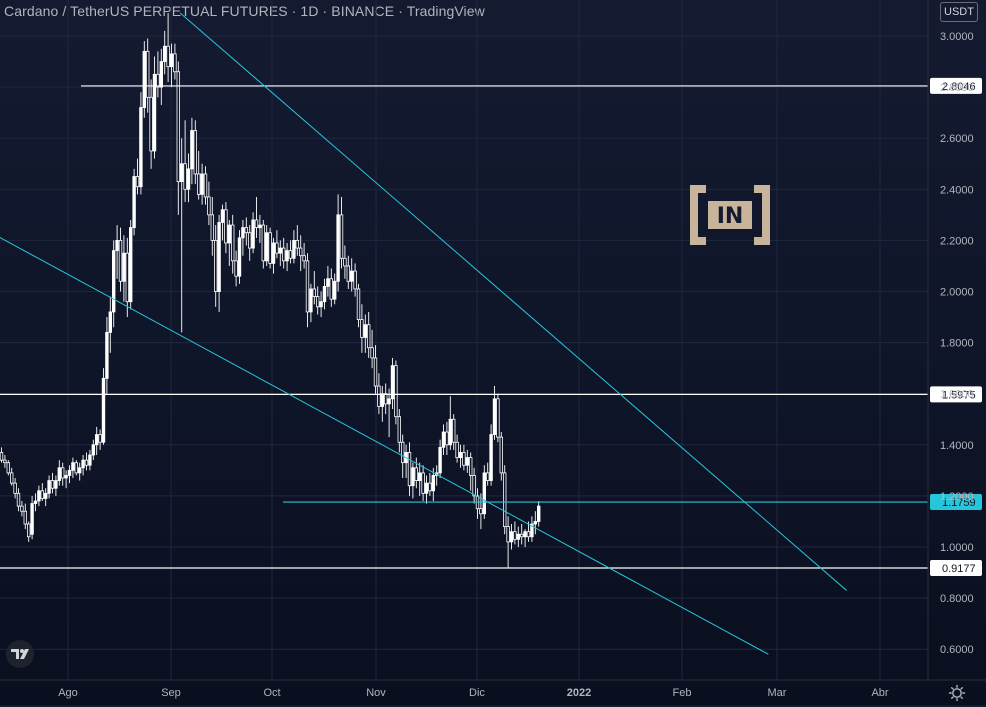  I want to click on x-tick-label: Mar, so click(777, 693).